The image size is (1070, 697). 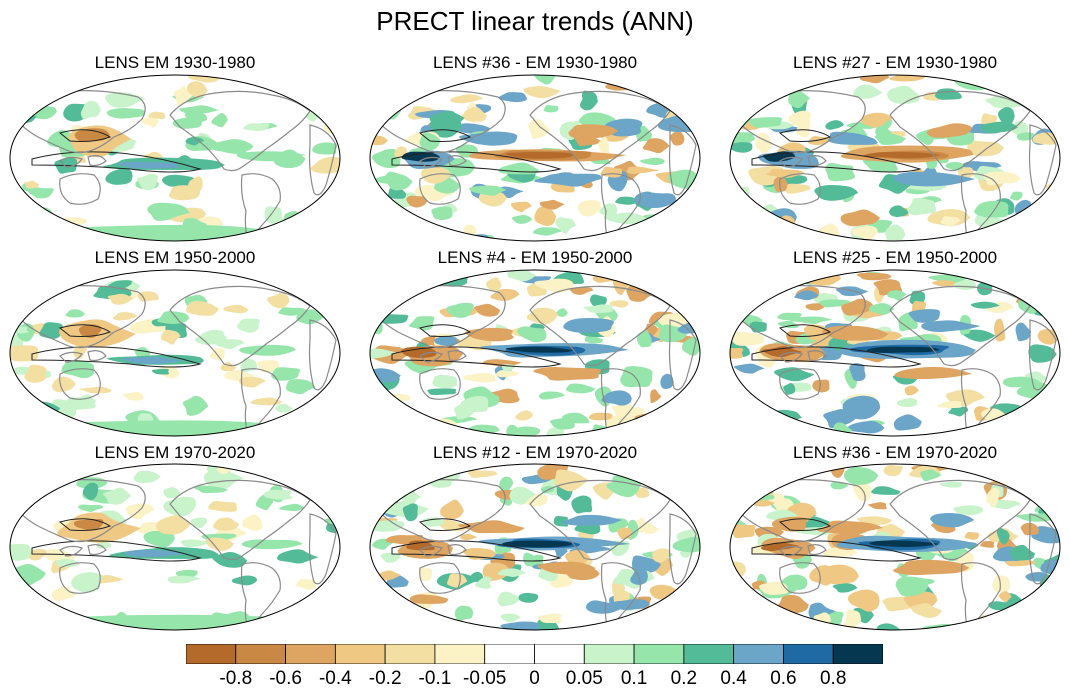 I want to click on panel-title: LENS EM 1930-1980, so click(x=175, y=62).